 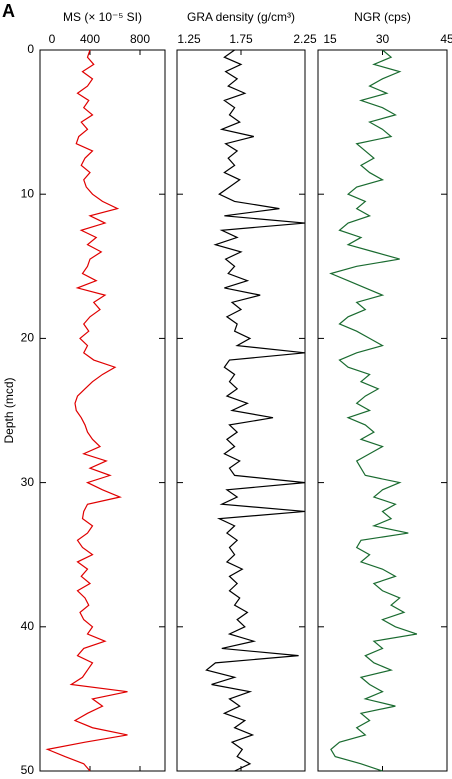 What do you see at coordinates (8, 11) in the screenshot?
I see `panel-label: A` at bounding box center [8, 11].